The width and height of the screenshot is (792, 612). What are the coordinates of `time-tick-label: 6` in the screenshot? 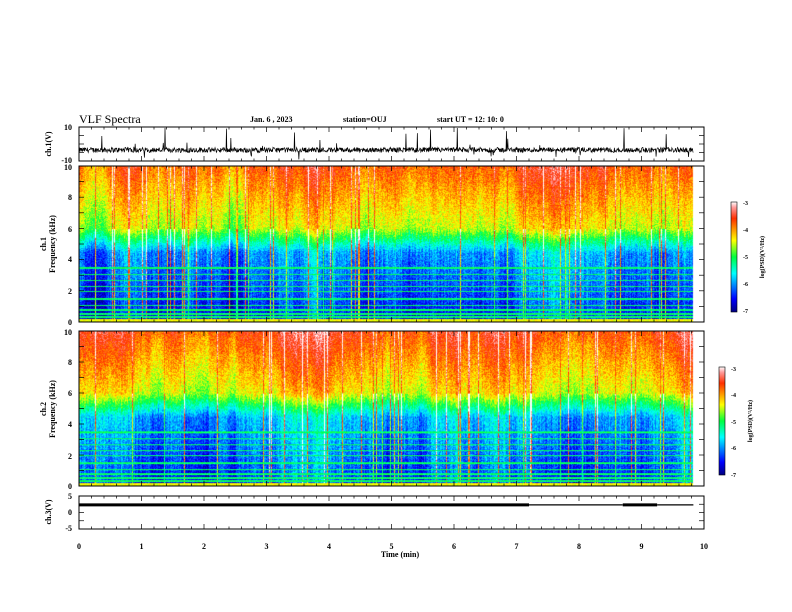 It's located at (454, 546).